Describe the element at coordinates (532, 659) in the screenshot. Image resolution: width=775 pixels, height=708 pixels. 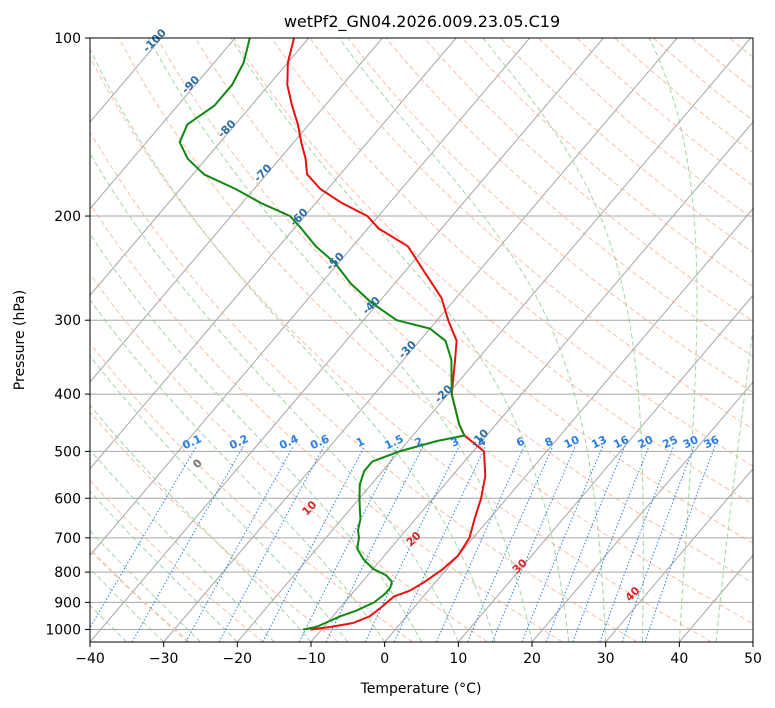
I see `x-tick-label: 20` at that location.